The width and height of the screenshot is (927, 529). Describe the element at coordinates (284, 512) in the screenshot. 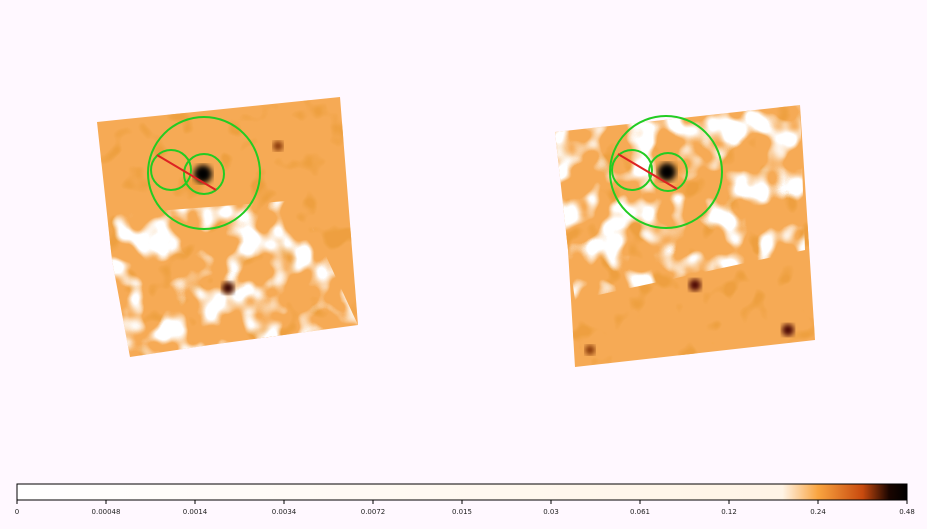

I see `colorbar-tick-label: 0.0034` at that location.